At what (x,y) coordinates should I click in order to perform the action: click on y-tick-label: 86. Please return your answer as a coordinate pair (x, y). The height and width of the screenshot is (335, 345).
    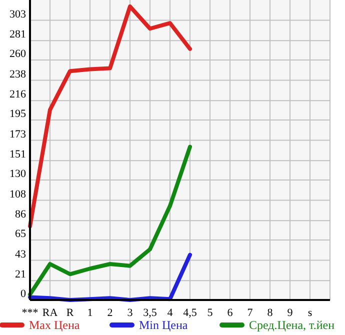
    Looking at the image, I should click on (20, 214).